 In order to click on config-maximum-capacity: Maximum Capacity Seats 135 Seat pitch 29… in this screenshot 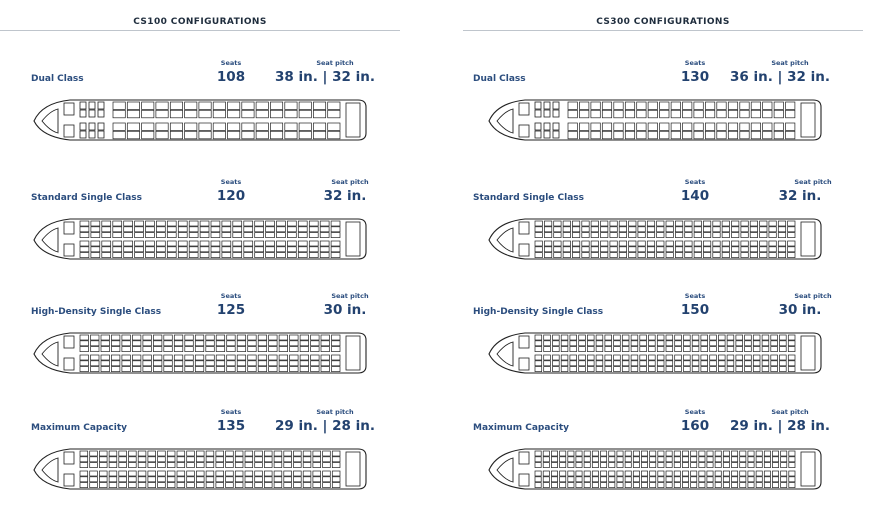, I will do `click(200, 459)`.